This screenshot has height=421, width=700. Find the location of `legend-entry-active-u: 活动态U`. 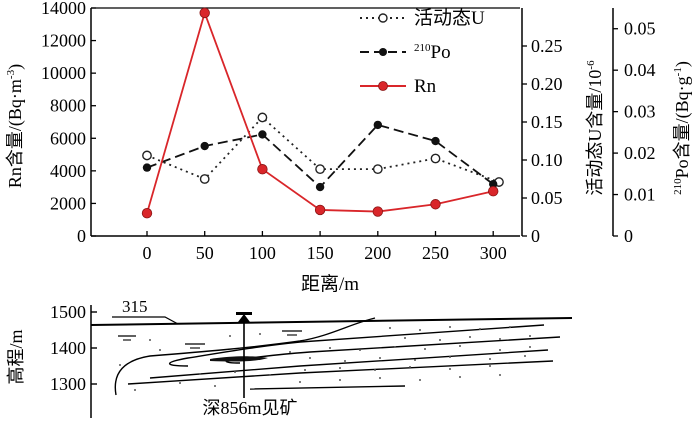

legend-entry-active-u: 活动态U is located at coordinates (422, 18).